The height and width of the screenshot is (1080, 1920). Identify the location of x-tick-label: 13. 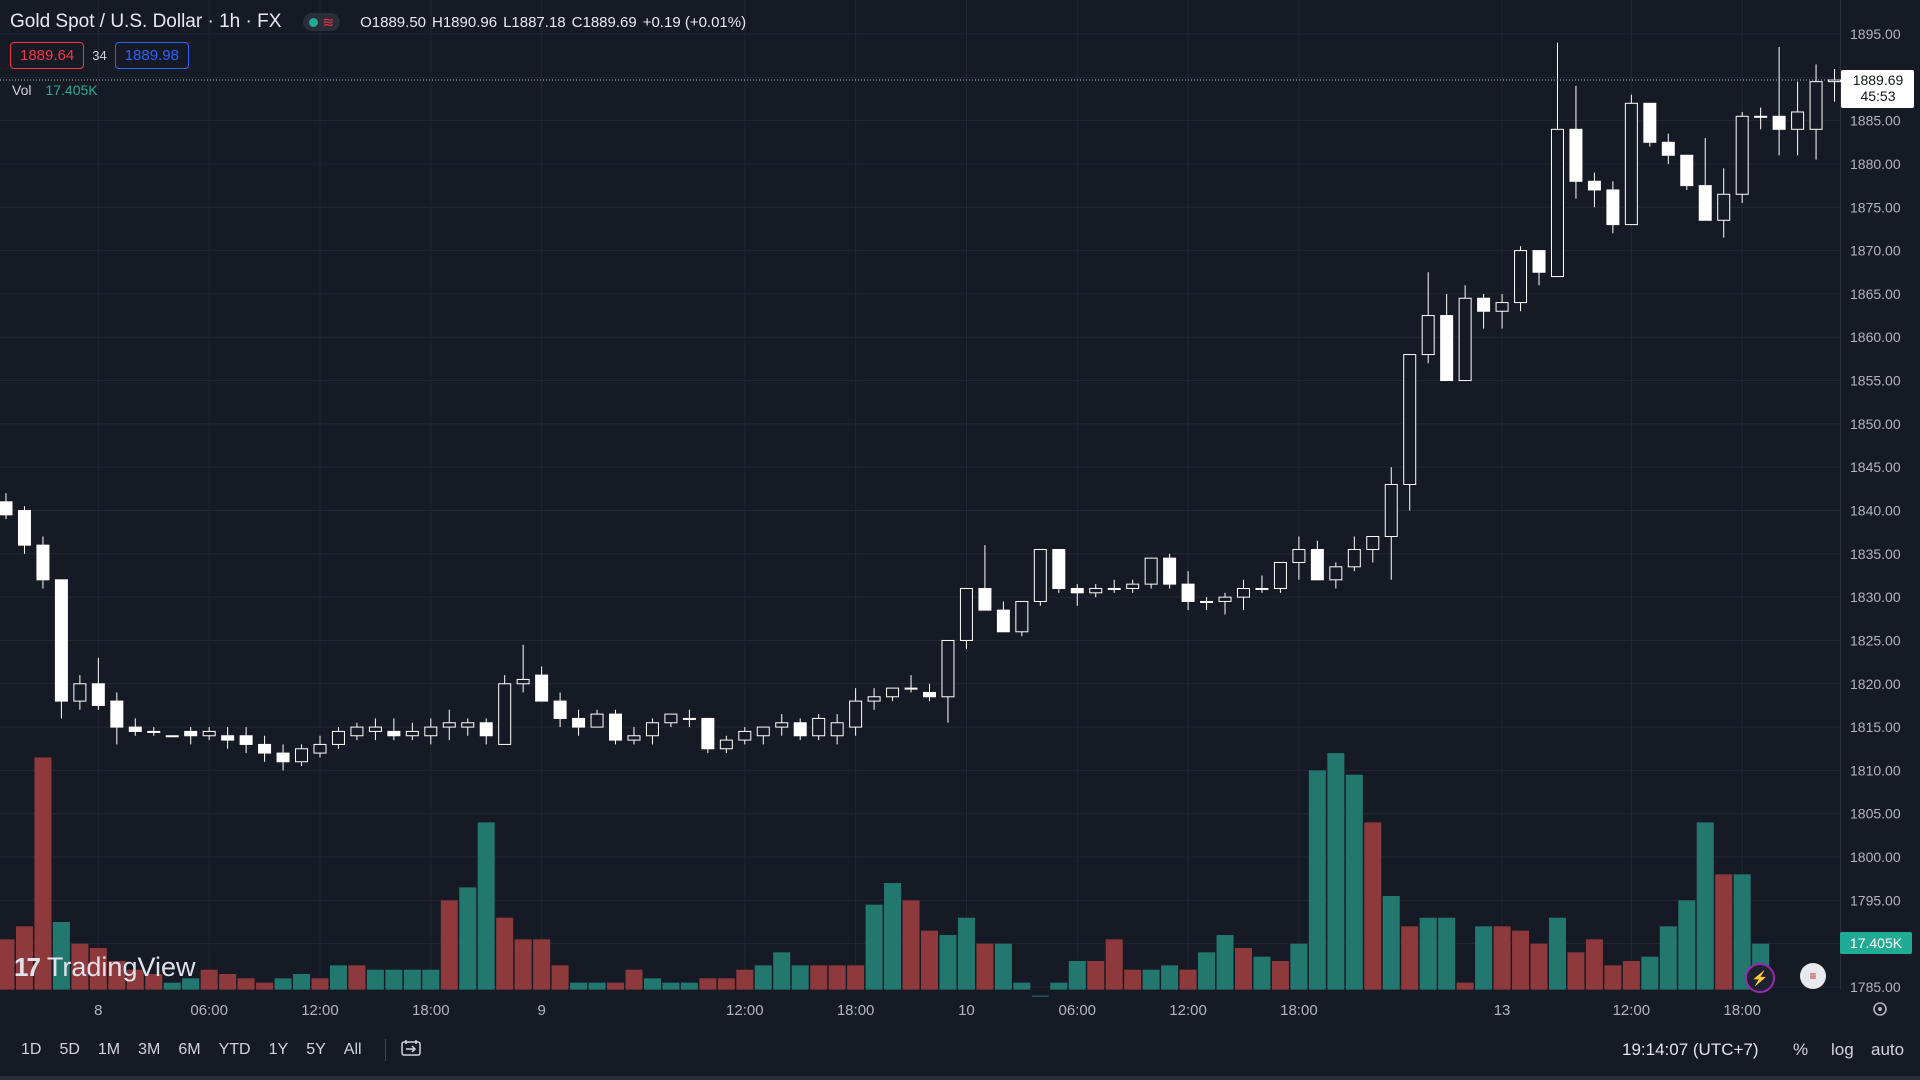
(1502, 1010).